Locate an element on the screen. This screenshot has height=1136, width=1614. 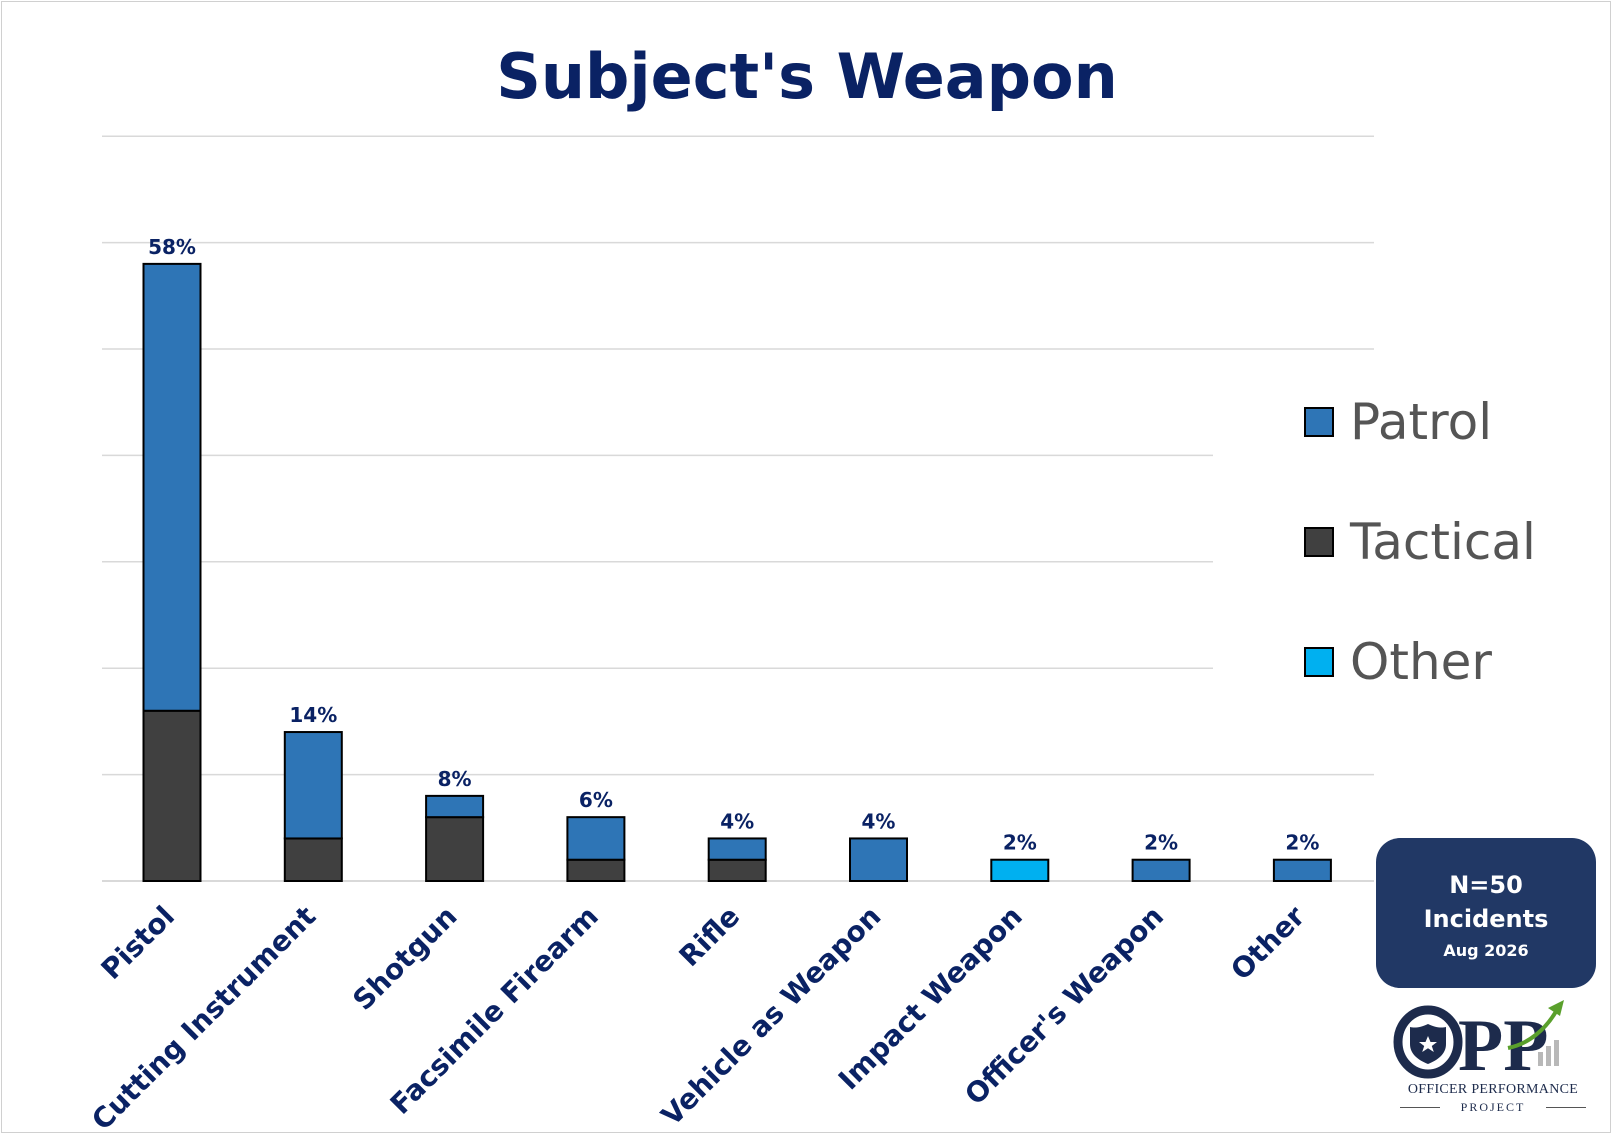
arrow-head-icon is located at coordinates (1556, 1008).